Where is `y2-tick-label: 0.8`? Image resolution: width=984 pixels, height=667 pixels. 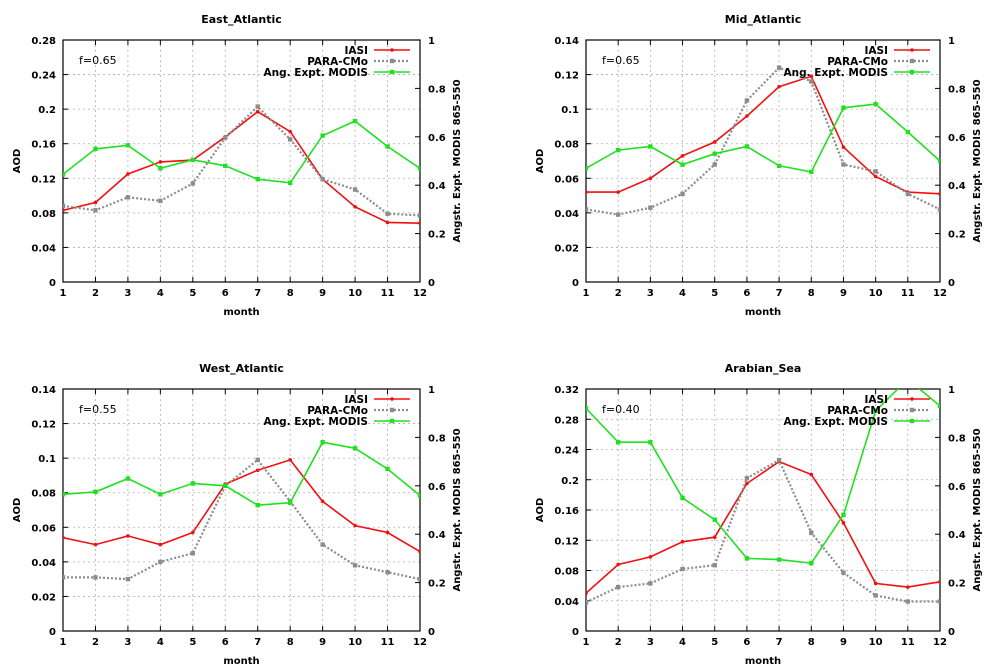 y2-tick-label: 0.8 is located at coordinates (437, 438).